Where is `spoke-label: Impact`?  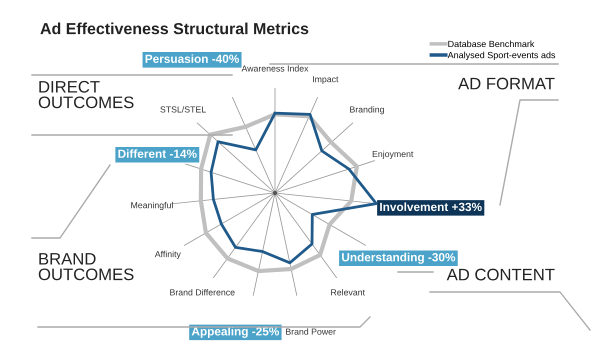
spoke-label: Impact is located at coordinates (325, 80).